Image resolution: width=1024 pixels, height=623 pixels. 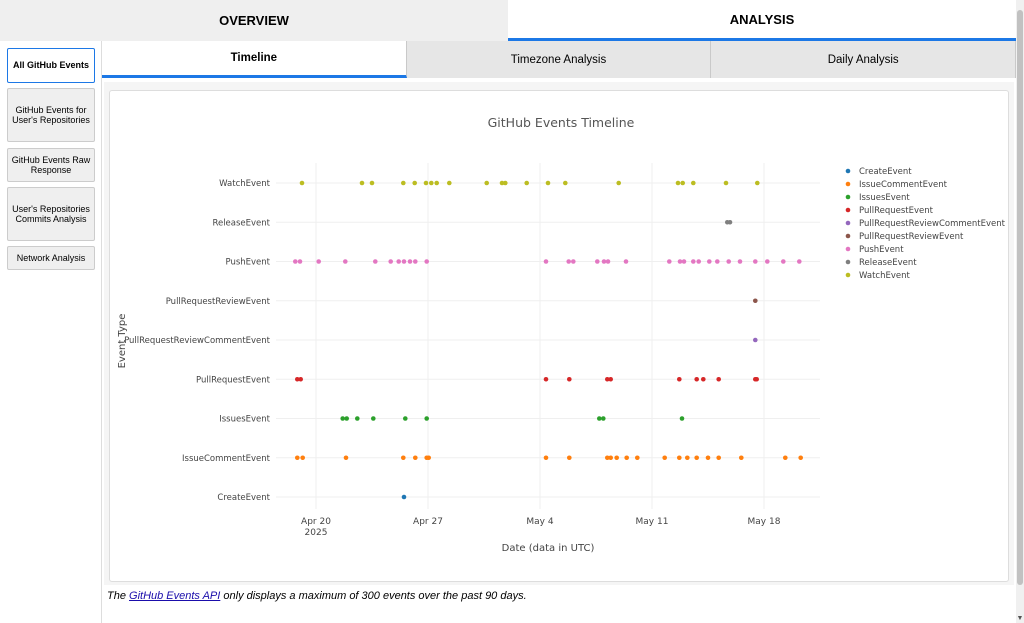 What do you see at coordinates (548, 548) in the screenshot?
I see `x-axis-title: Date (data in UTC)` at bounding box center [548, 548].